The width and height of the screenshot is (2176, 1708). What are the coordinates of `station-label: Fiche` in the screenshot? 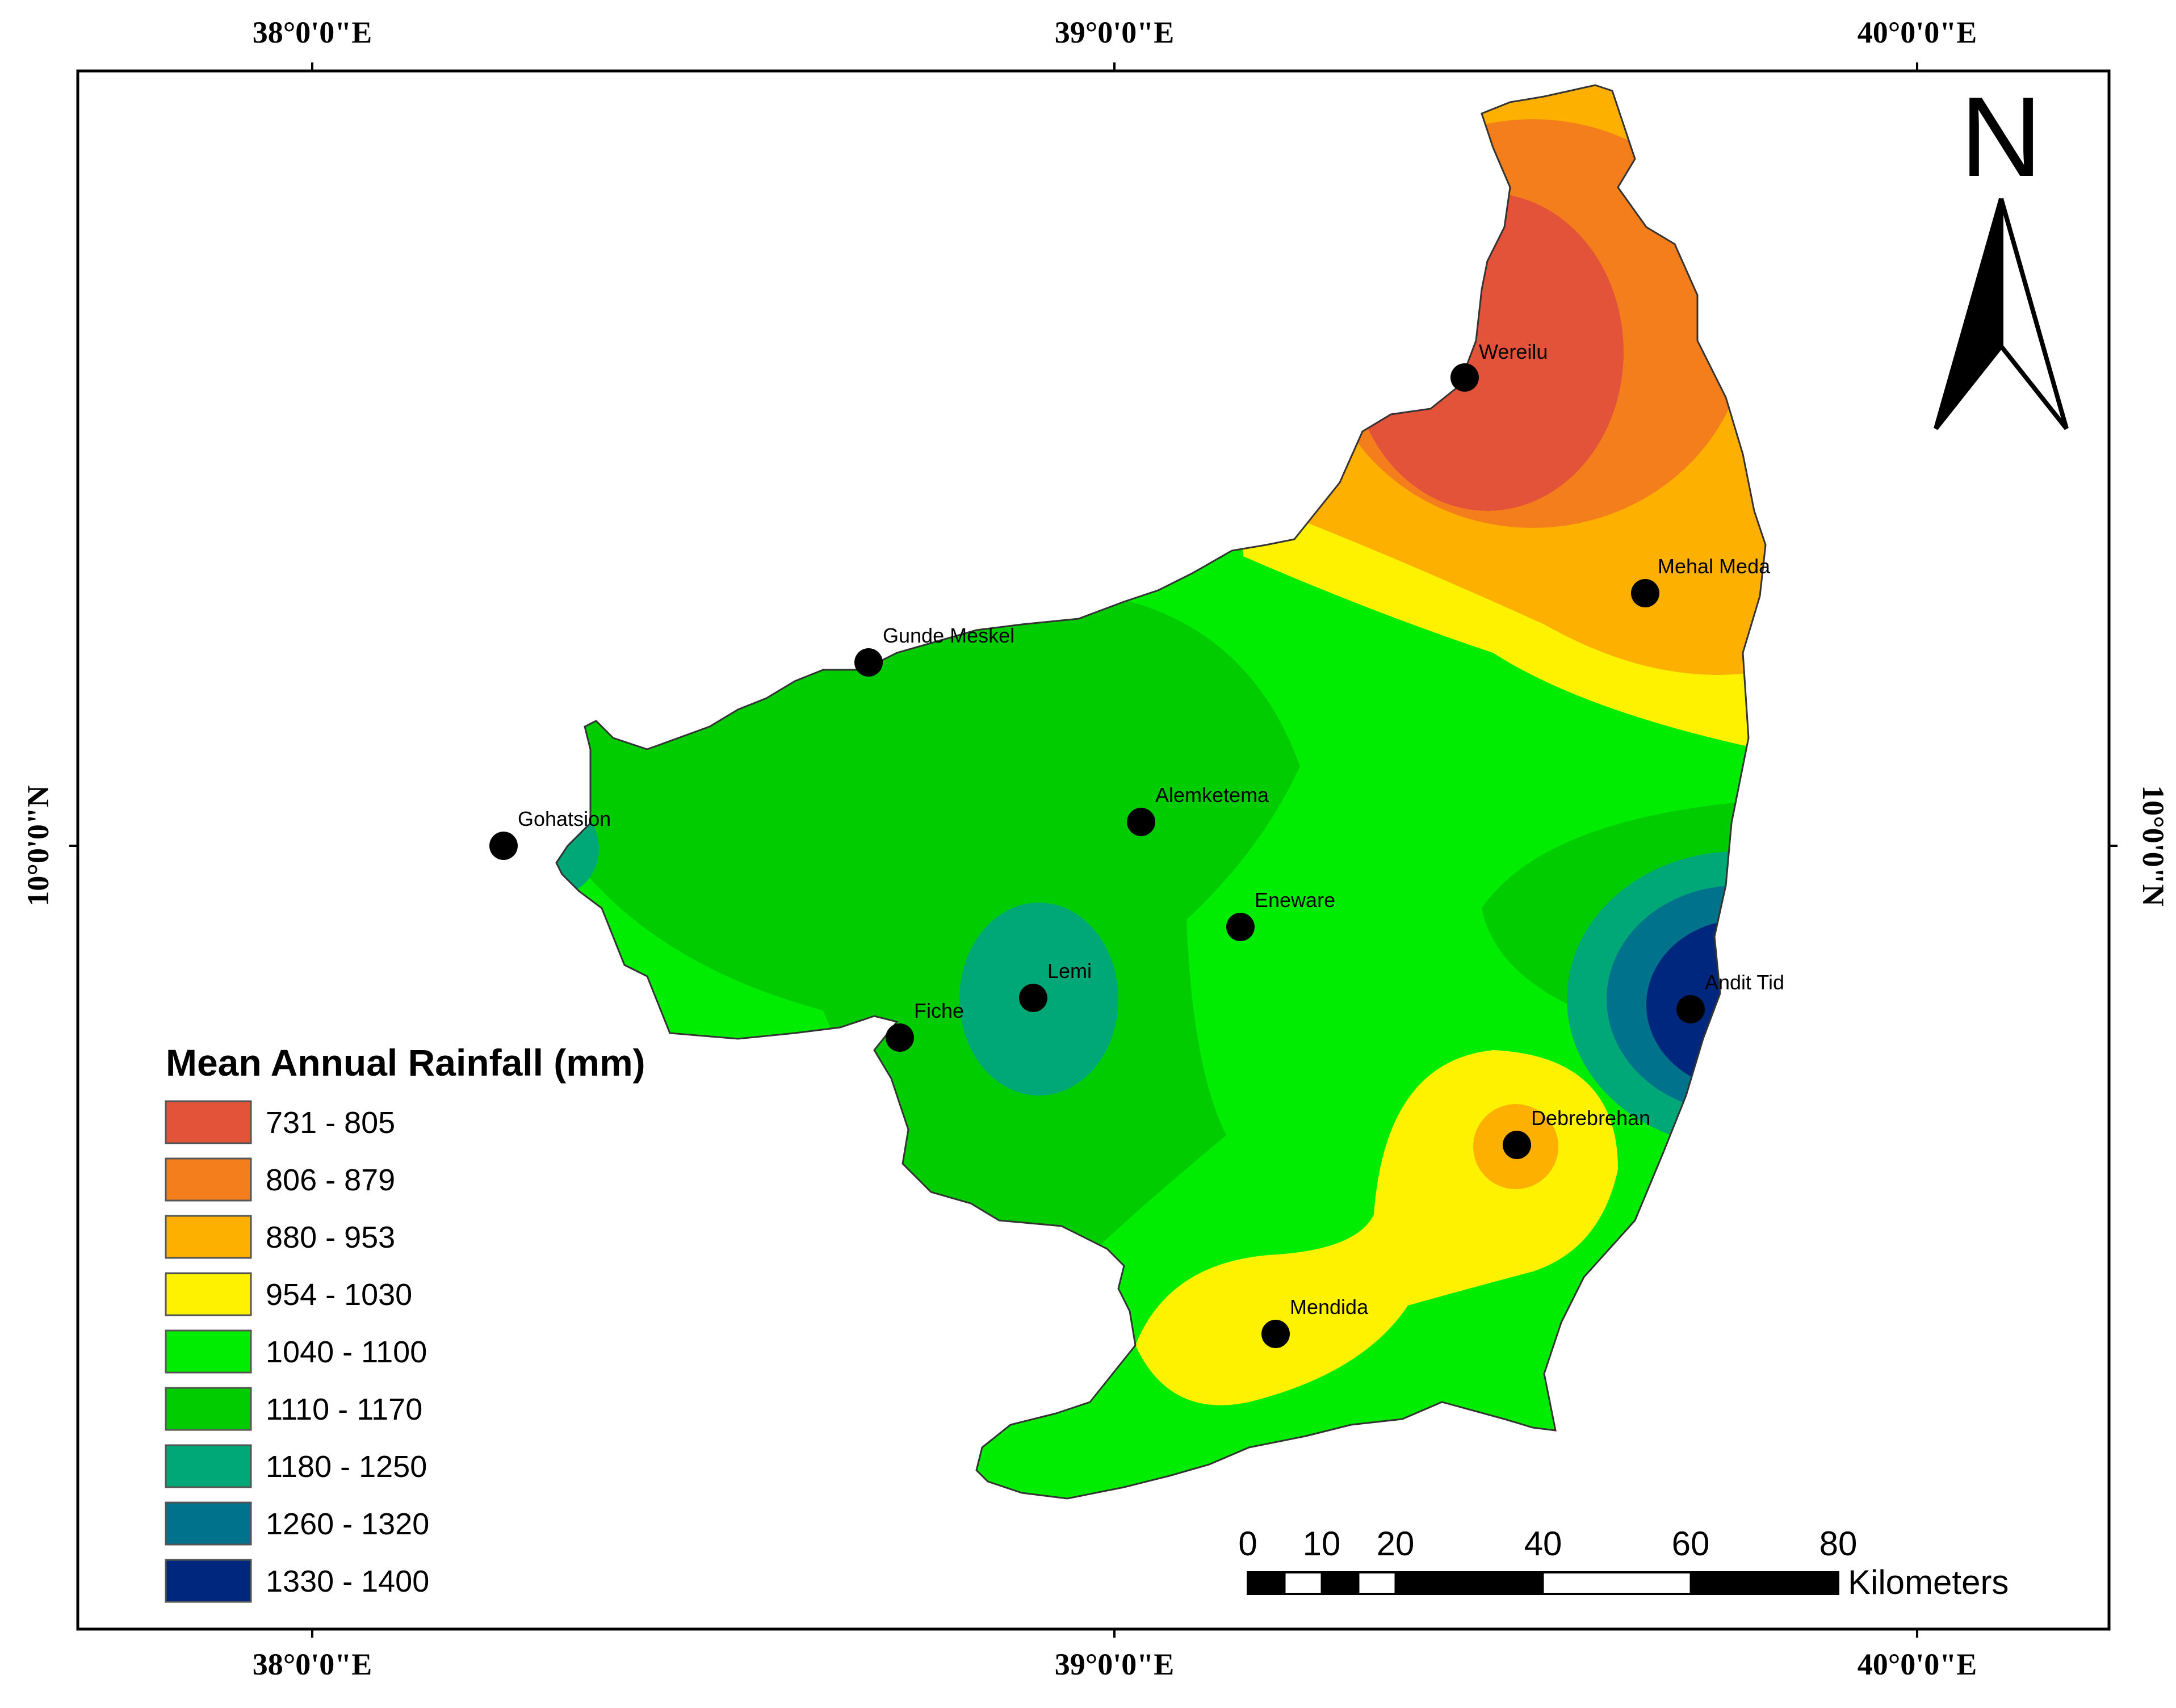 It's located at (939, 1010).